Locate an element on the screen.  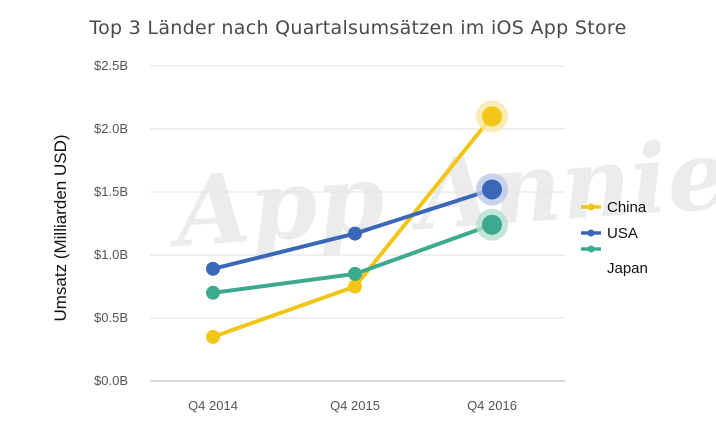
legend: China USA Japan is located at coordinates (614, 238).